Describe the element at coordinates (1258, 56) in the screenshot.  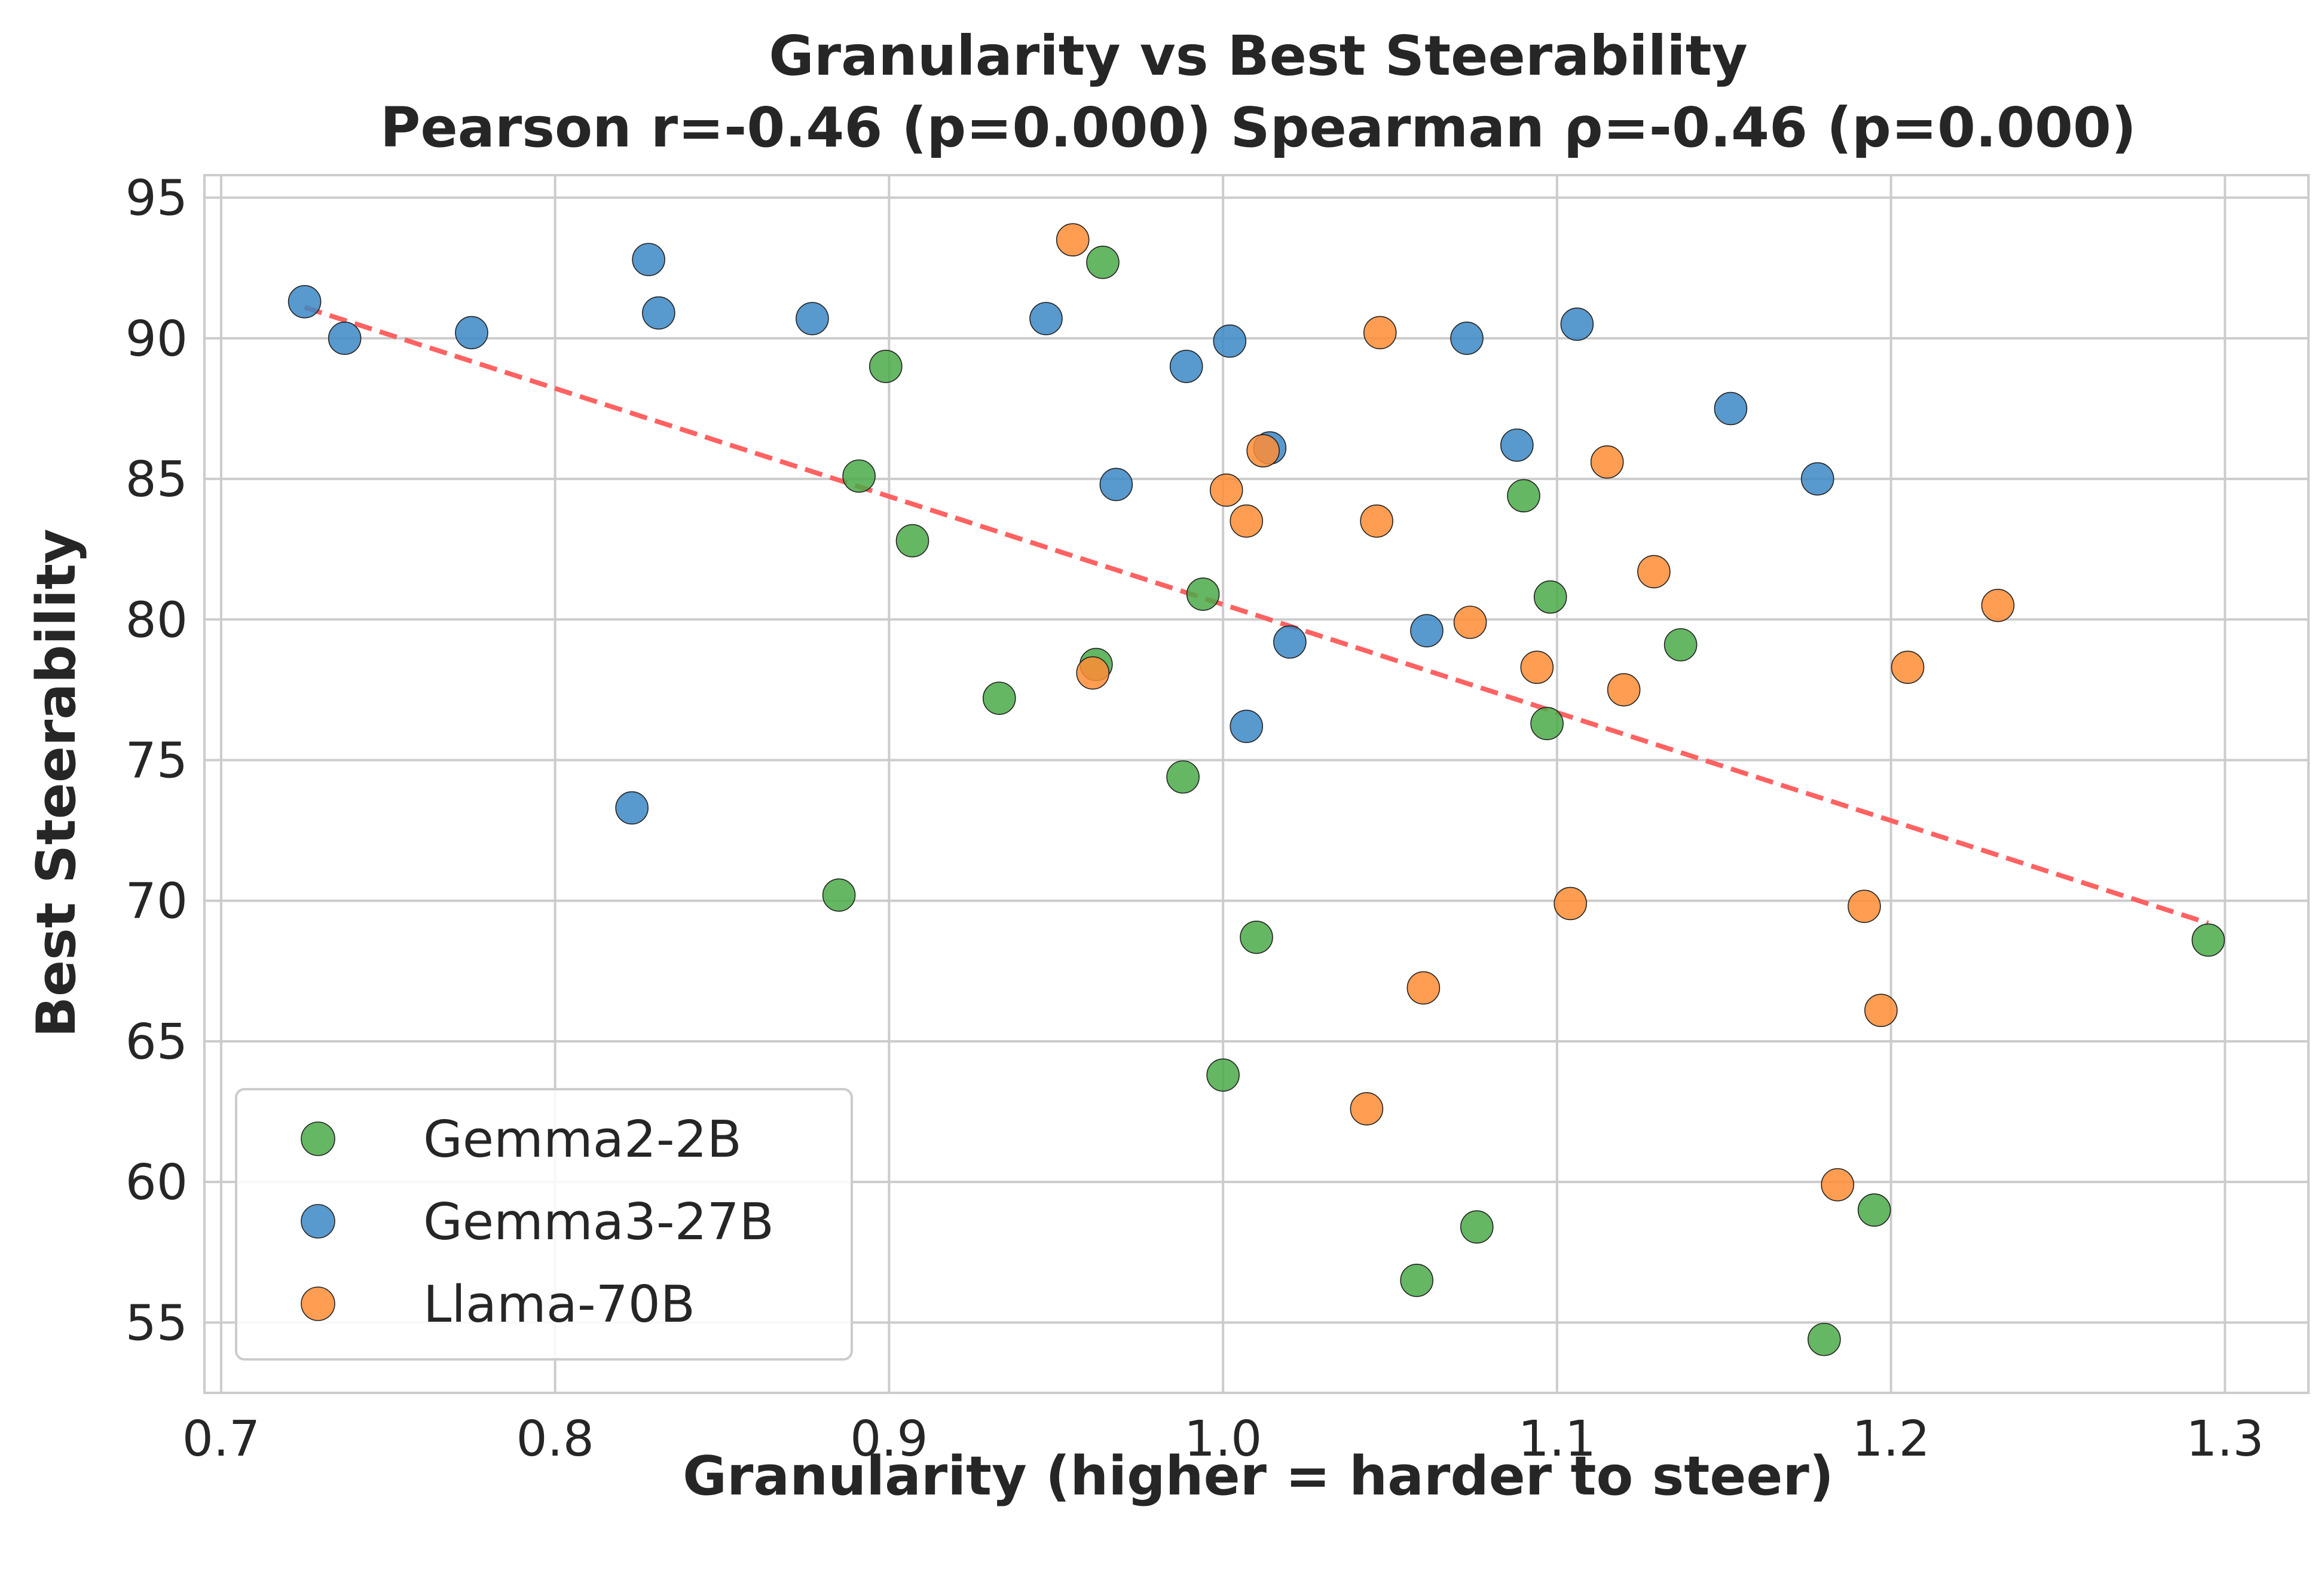
I see `chart-title: Granularity vs Best Steerability` at that location.